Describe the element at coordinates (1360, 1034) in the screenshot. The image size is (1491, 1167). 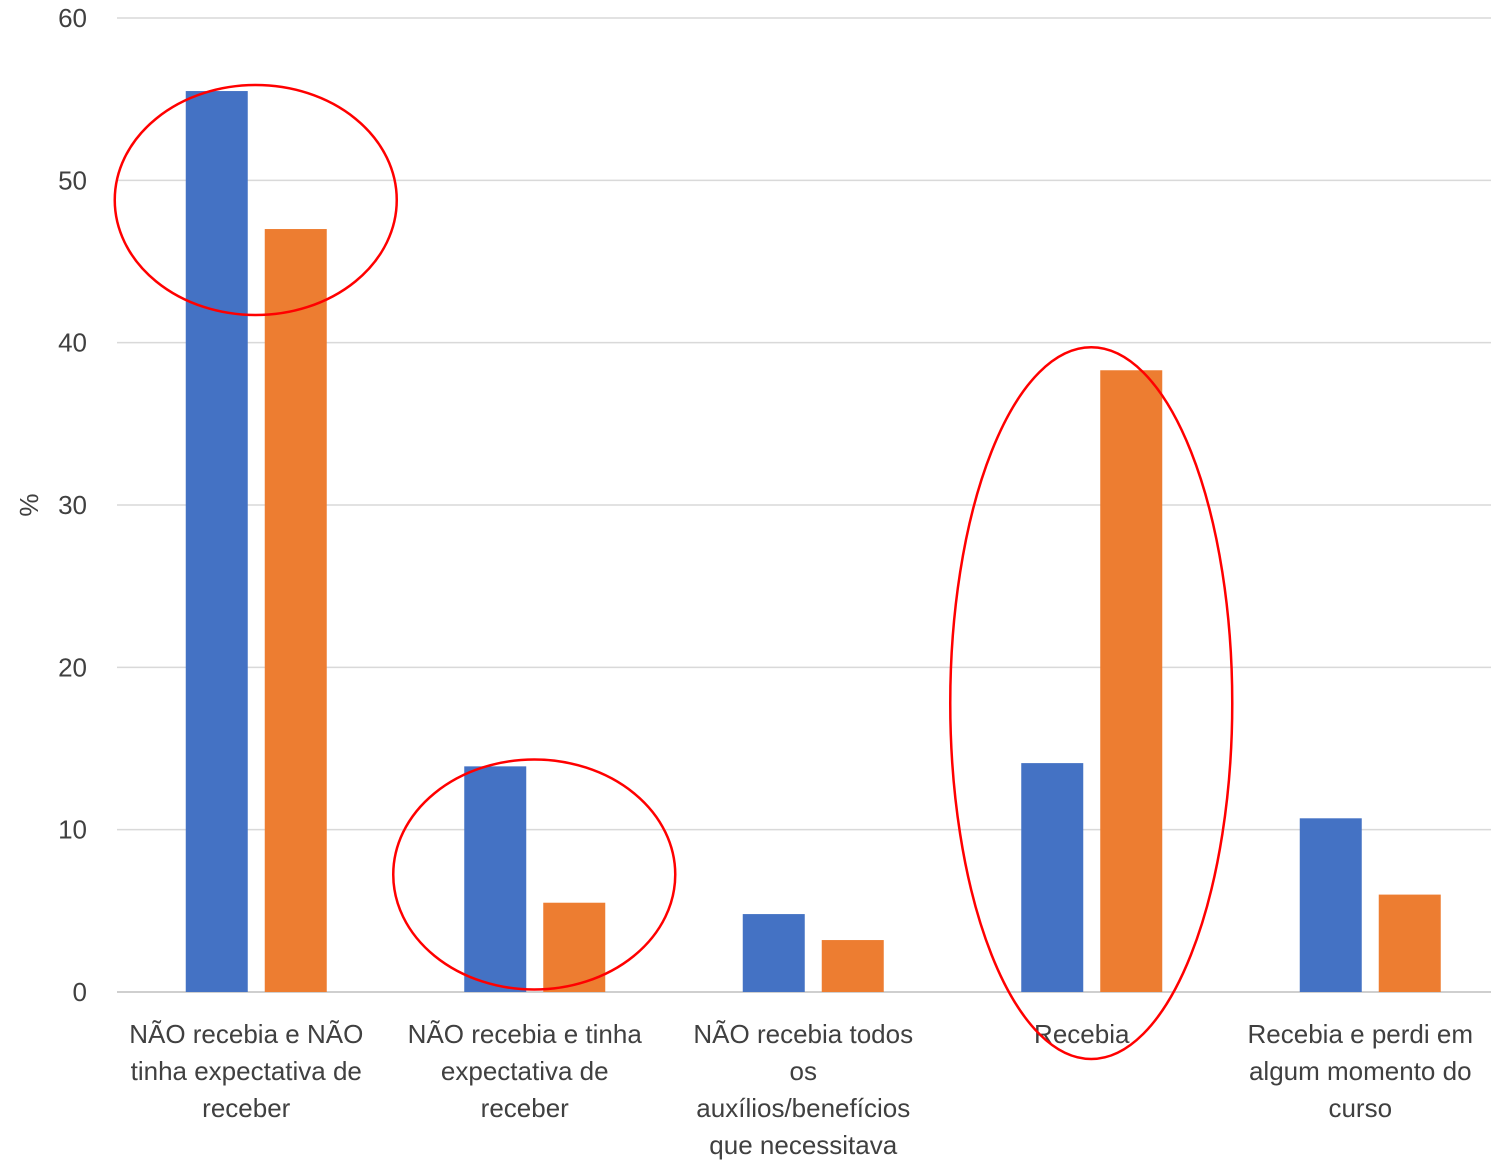
I see `x-category-label: Recebia e perdi em` at that location.